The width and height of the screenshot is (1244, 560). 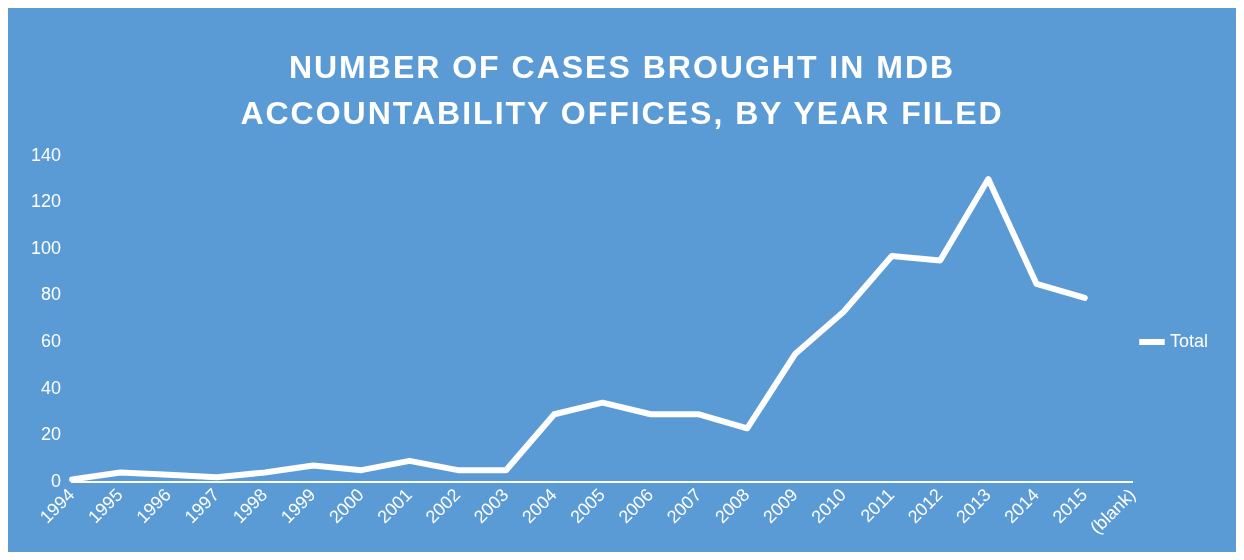 What do you see at coordinates (46, 247) in the screenshot?
I see `y-tick-label: 100` at bounding box center [46, 247].